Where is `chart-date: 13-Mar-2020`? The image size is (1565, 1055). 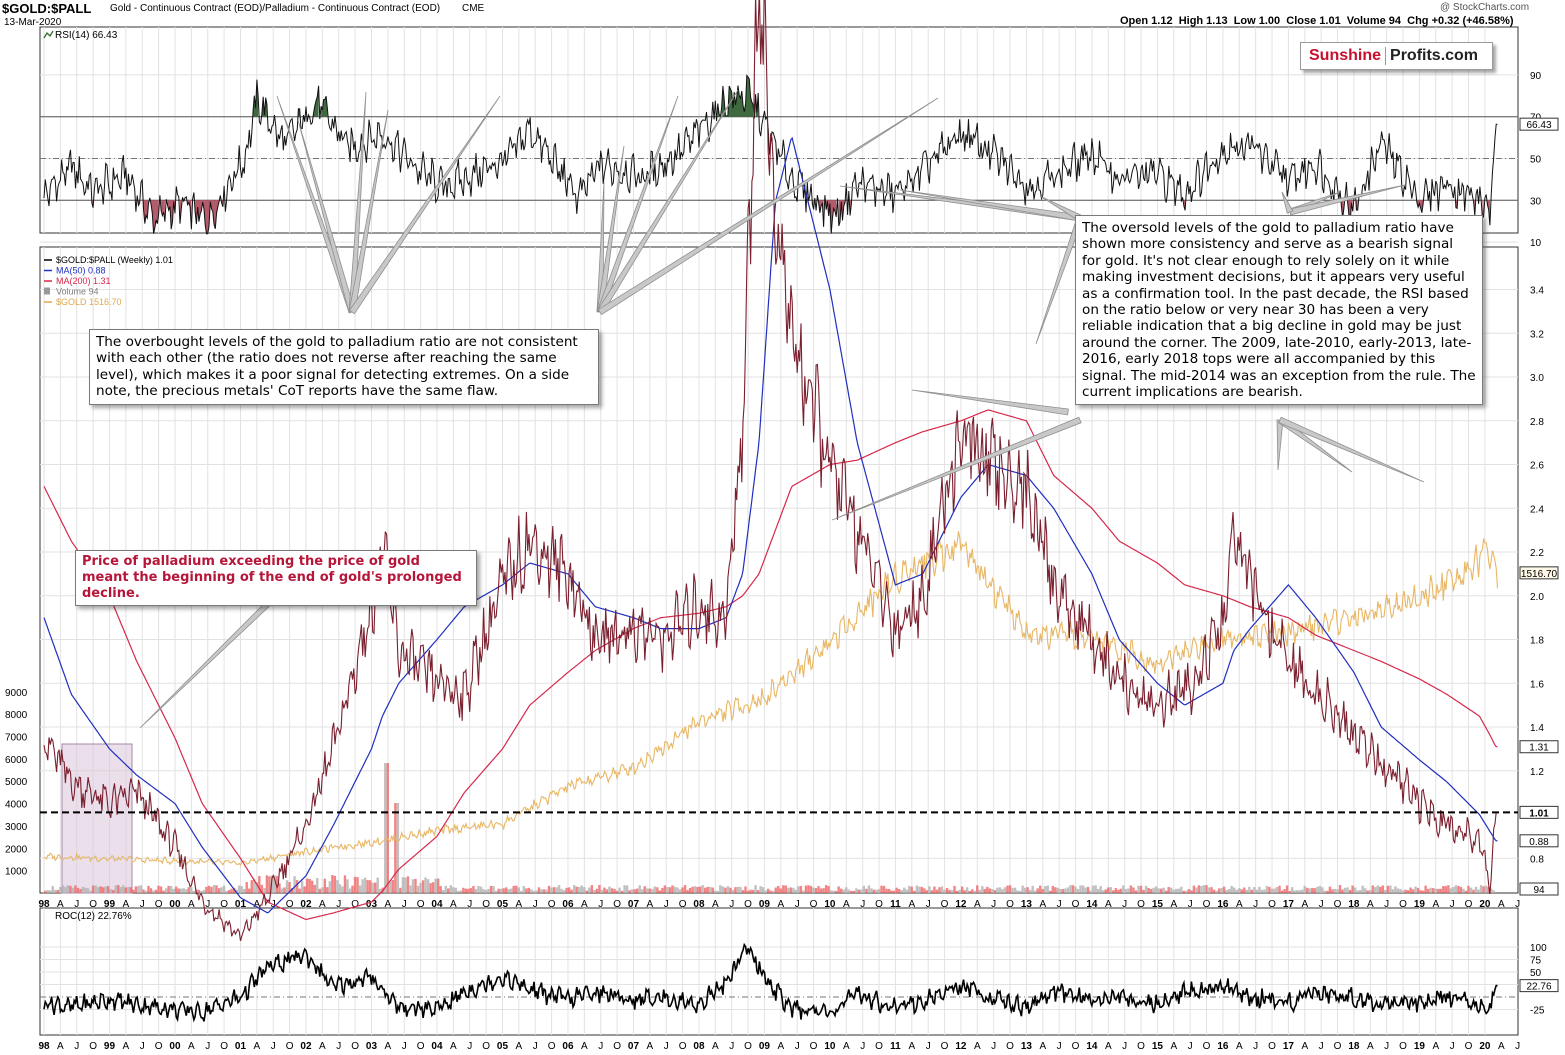 chart-date: 13-Mar-2020 is located at coordinates (33, 22).